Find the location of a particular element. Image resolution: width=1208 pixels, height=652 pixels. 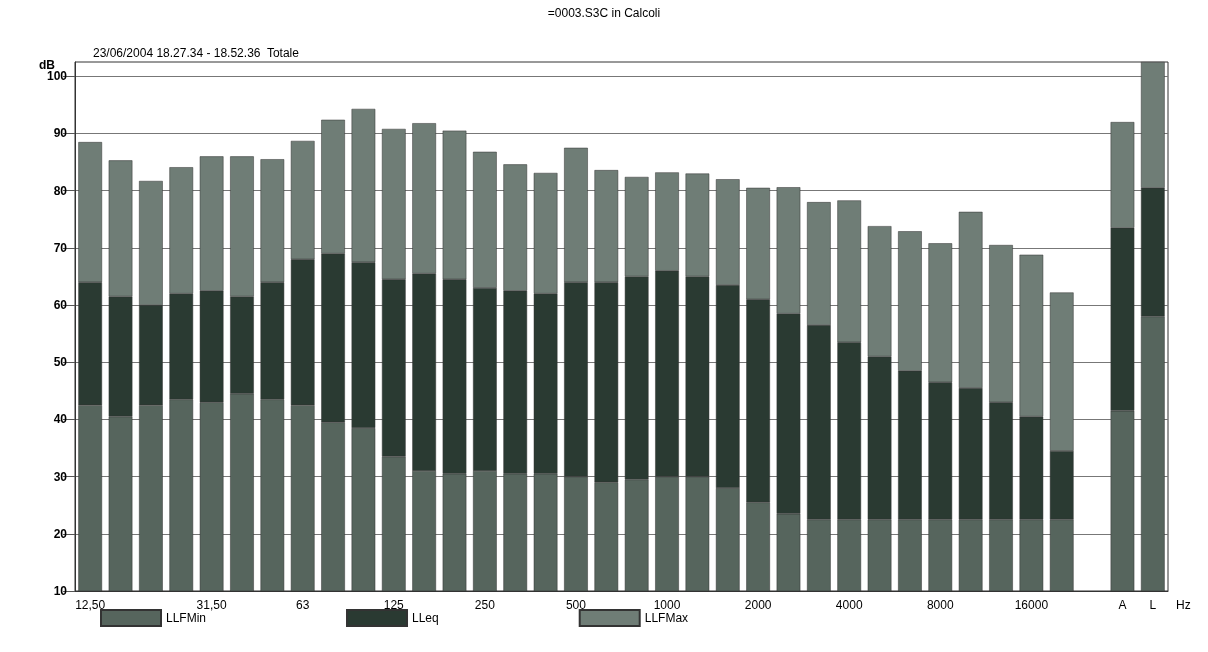

x-tick-label: 125 is located at coordinates (394, 605).